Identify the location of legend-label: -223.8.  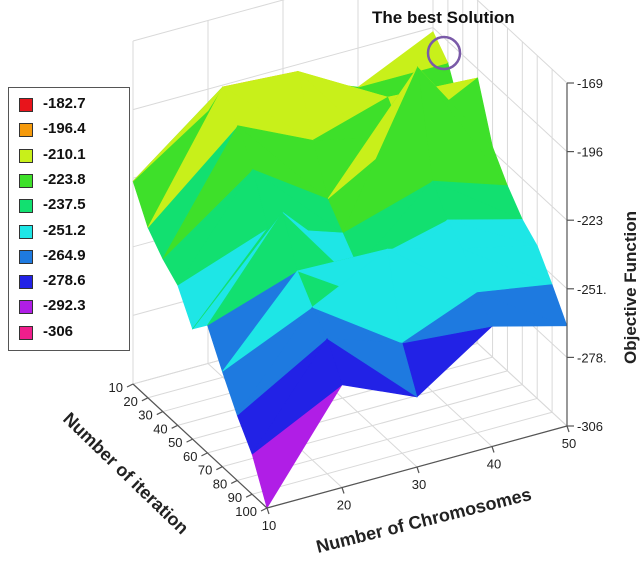
(64, 179).